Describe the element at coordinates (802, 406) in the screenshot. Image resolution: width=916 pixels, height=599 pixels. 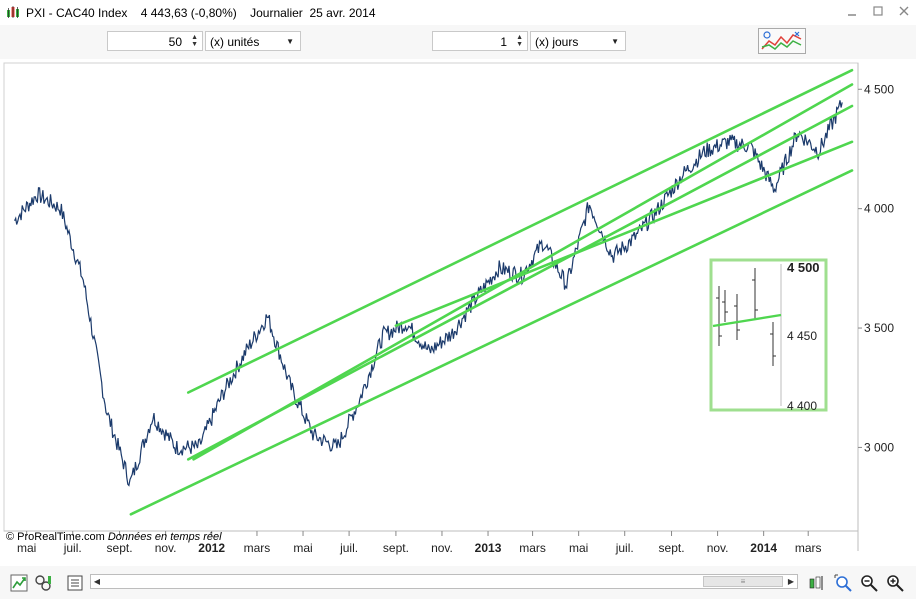
I see `inset-y-tick-label: 4 400` at that location.